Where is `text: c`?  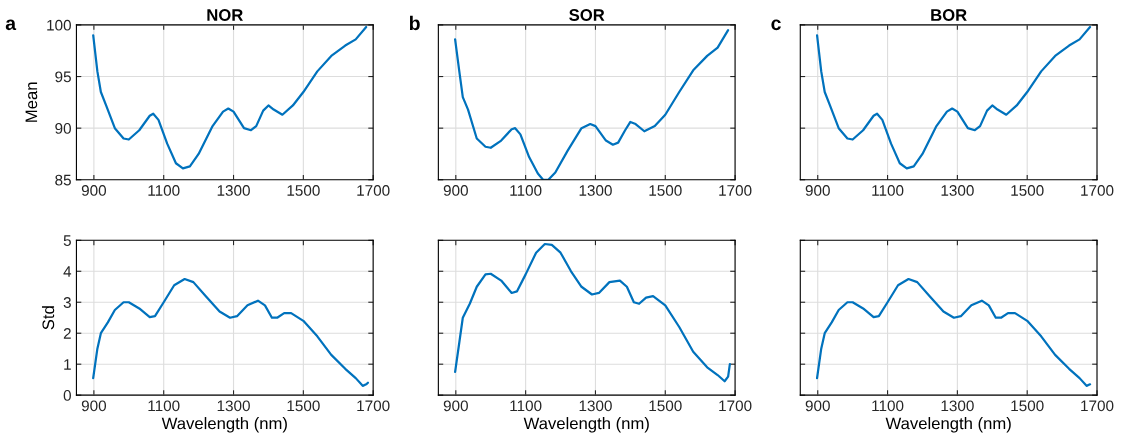 text: c is located at coordinates (776, 25).